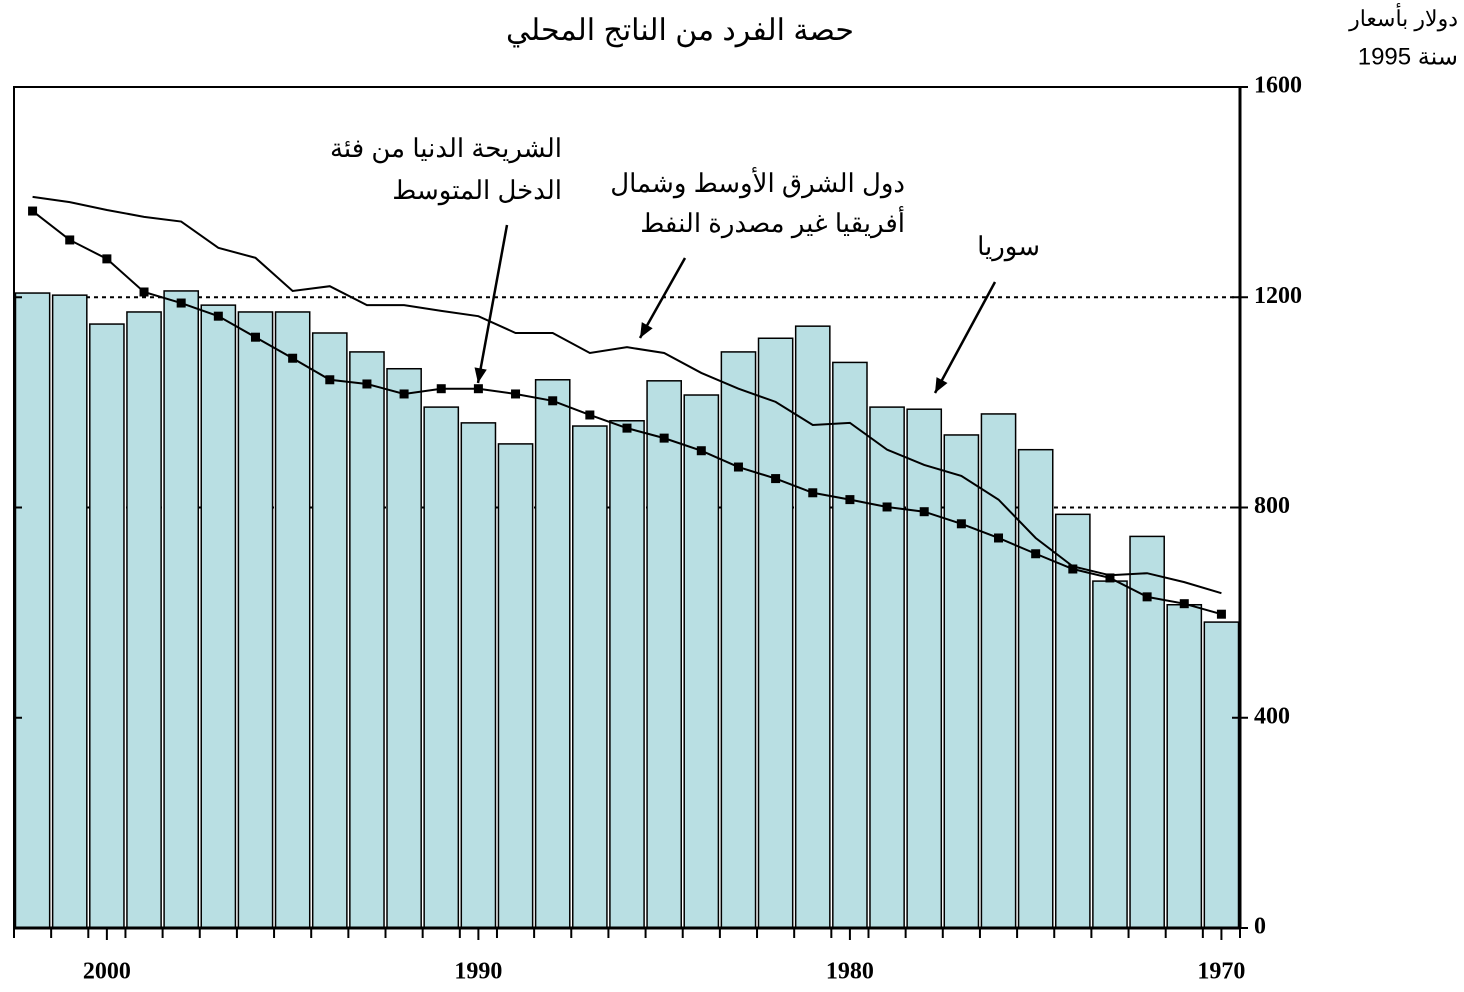  Describe the element at coordinates (772, 222) in the screenshot. I see `annotation: أفريقيا غير مصدرة النفط` at that location.